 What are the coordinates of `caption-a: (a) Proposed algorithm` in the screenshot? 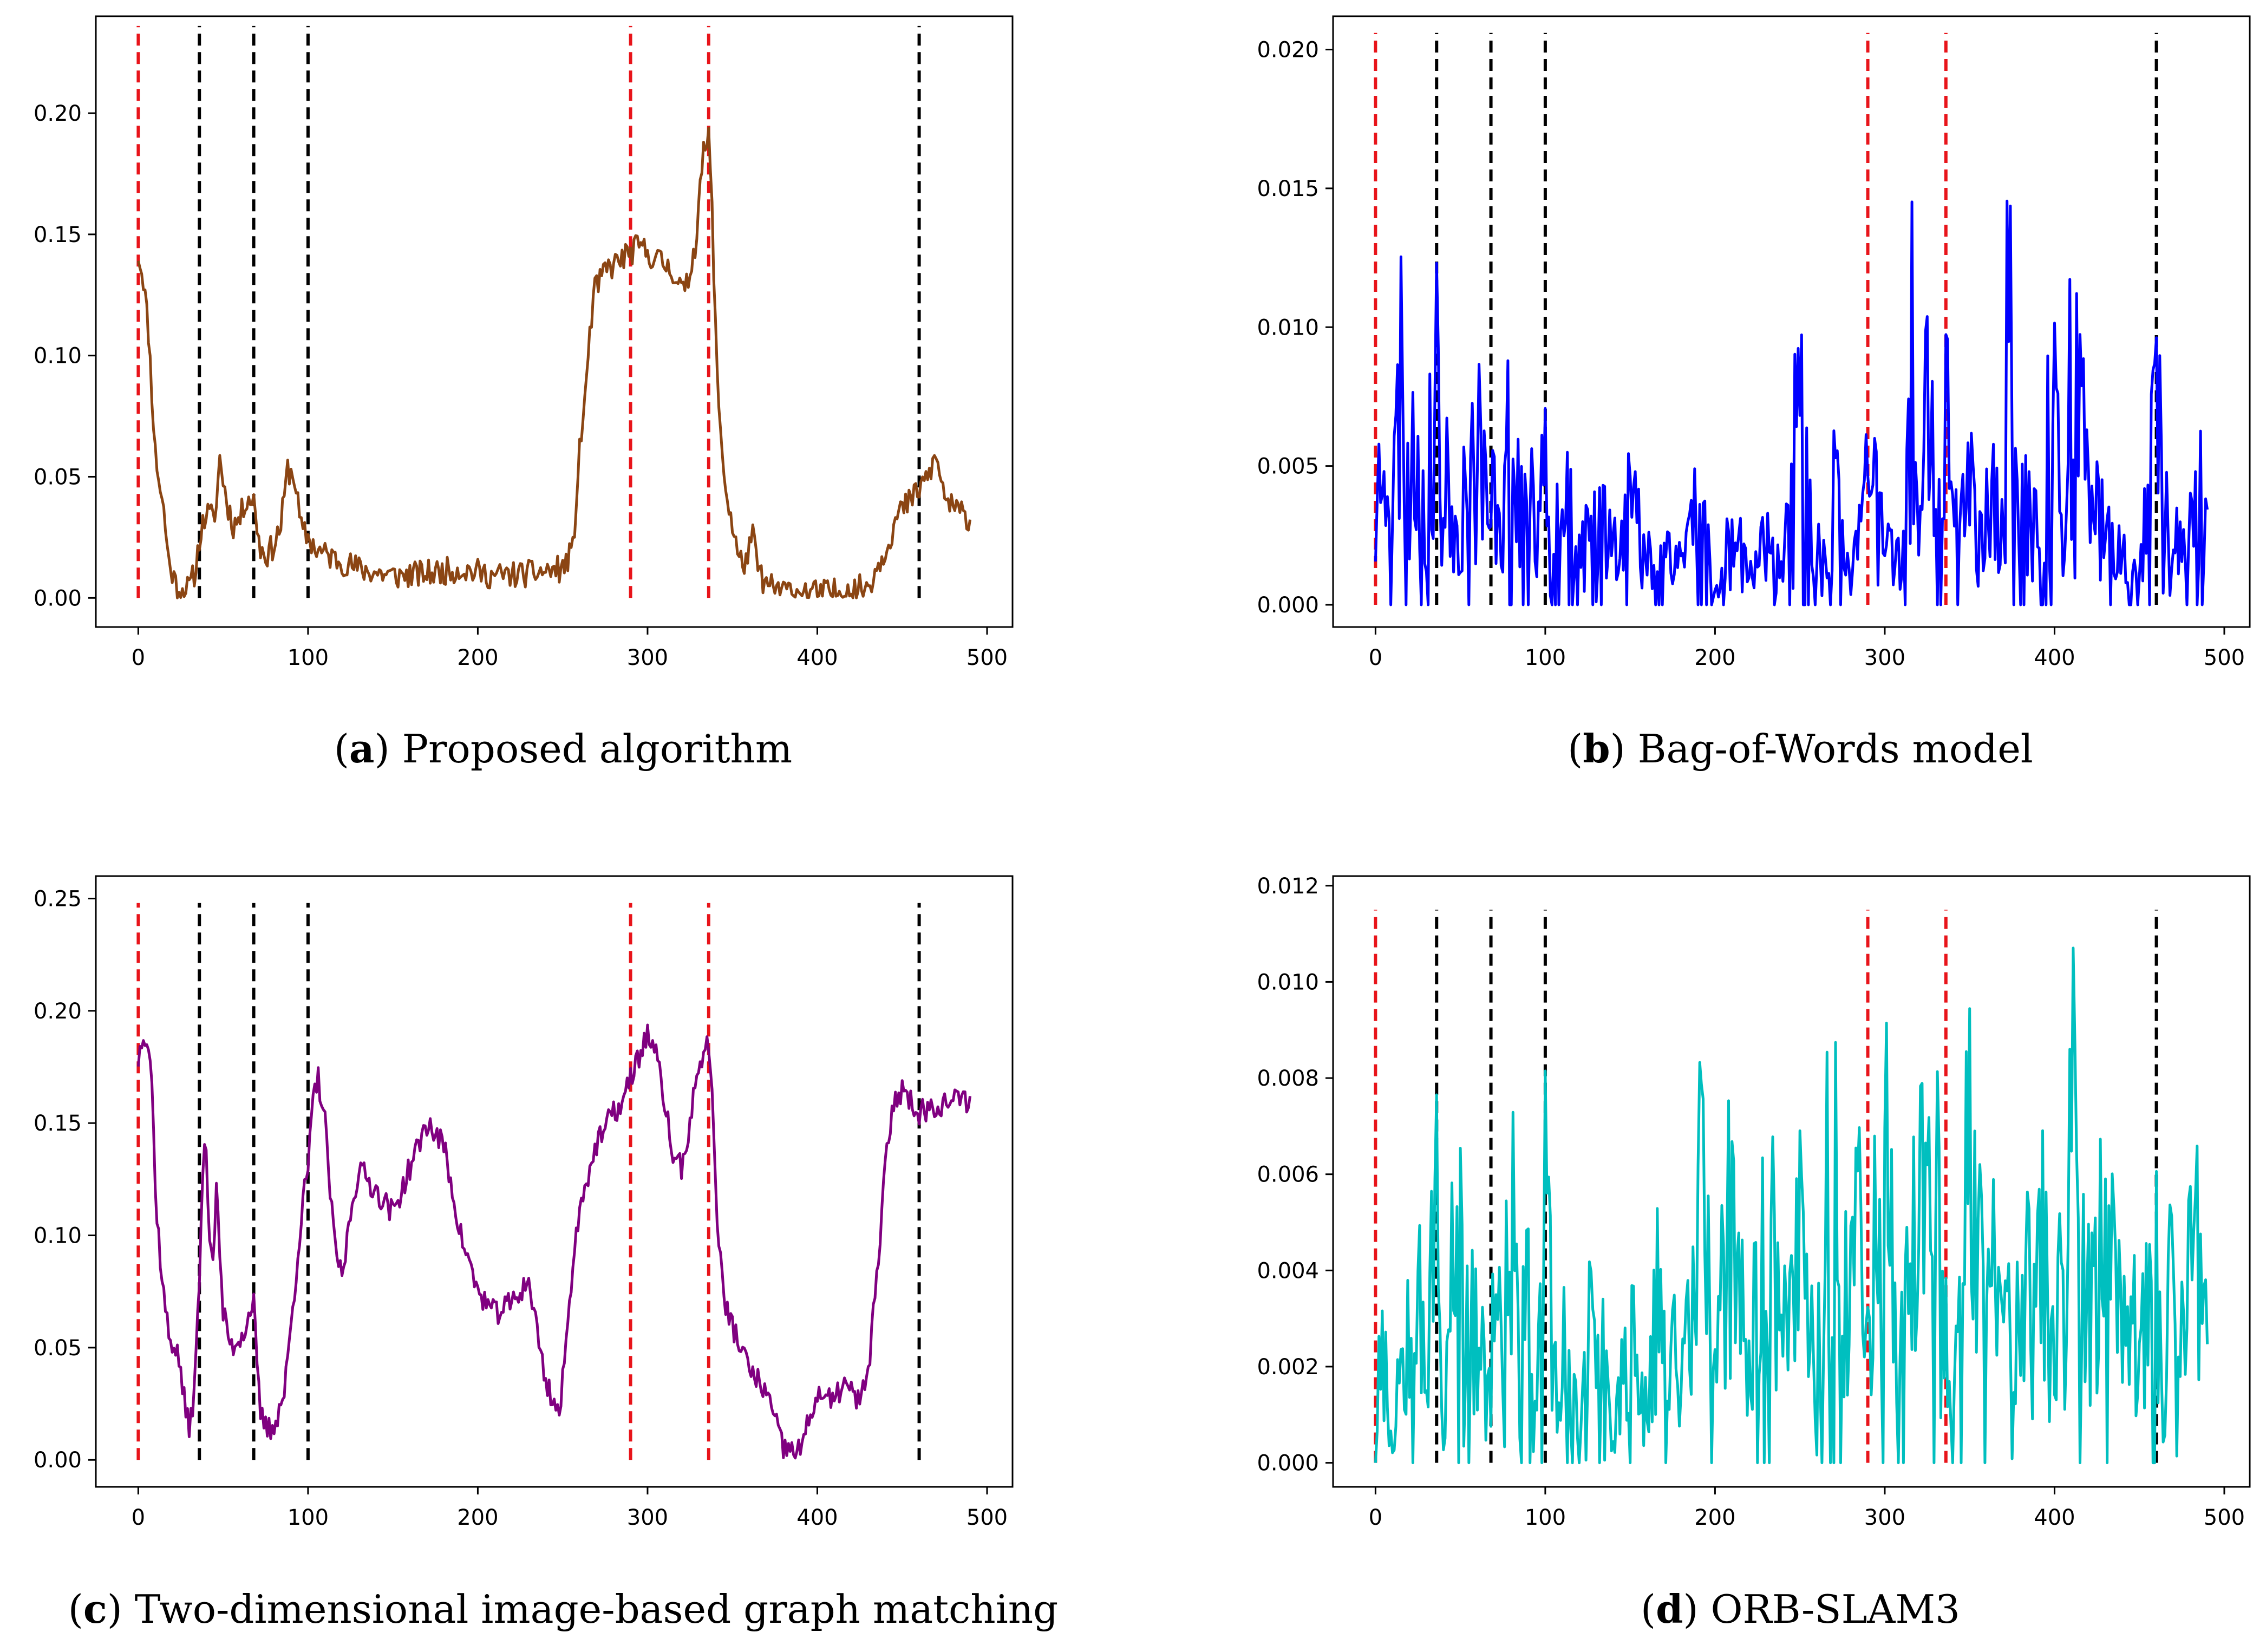 It's located at (563, 749).